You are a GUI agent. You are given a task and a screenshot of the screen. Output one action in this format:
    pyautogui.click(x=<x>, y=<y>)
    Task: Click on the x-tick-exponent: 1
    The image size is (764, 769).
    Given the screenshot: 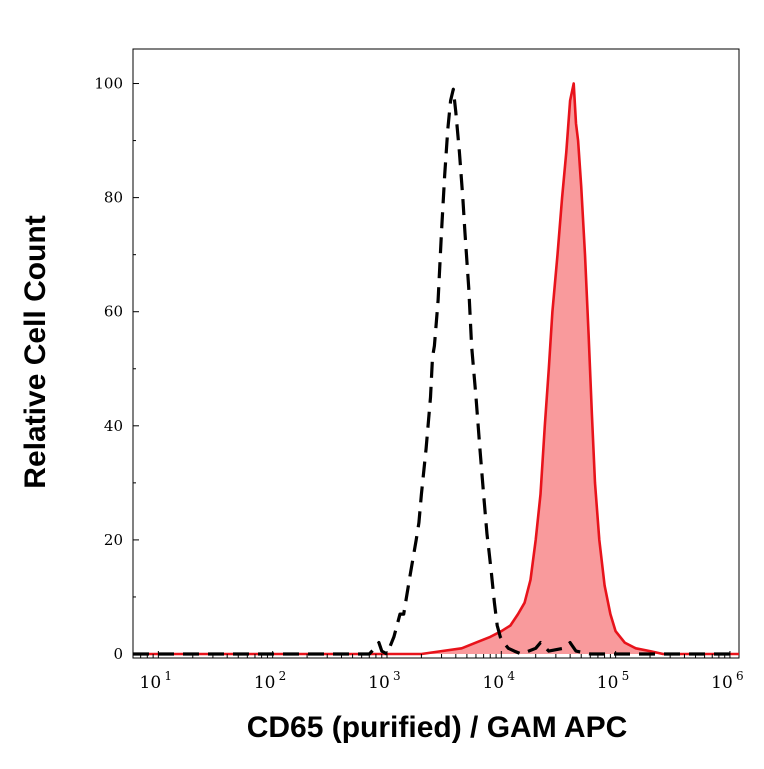 What is the action you would take?
    pyautogui.click(x=168, y=676)
    